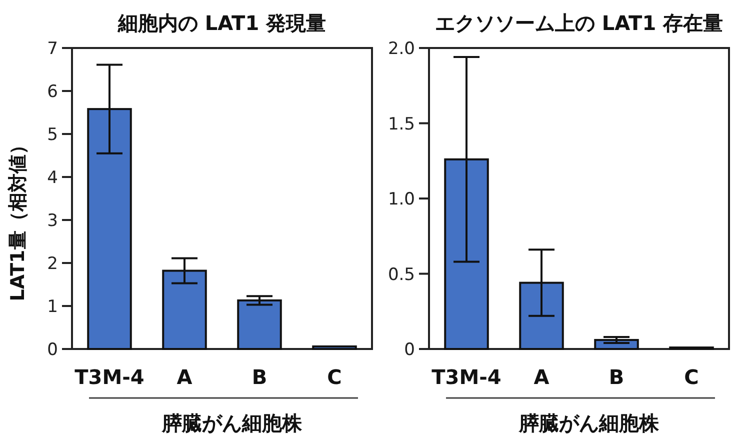 The image size is (743, 439). What do you see at coordinates (52, 135) in the screenshot?
I see `y-tick-label: 5` at bounding box center [52, 135].